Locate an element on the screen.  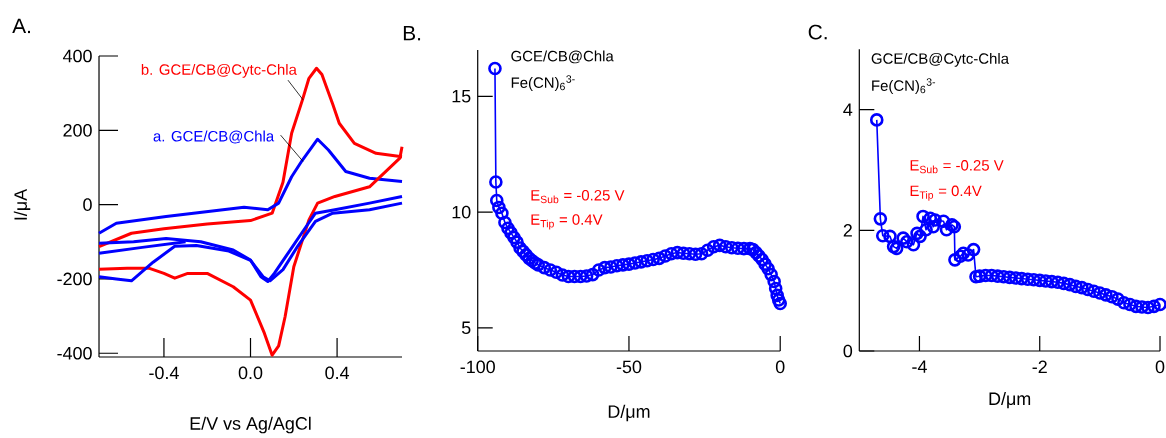
y-tick-label: 4 is located at coordinates (848, 109).